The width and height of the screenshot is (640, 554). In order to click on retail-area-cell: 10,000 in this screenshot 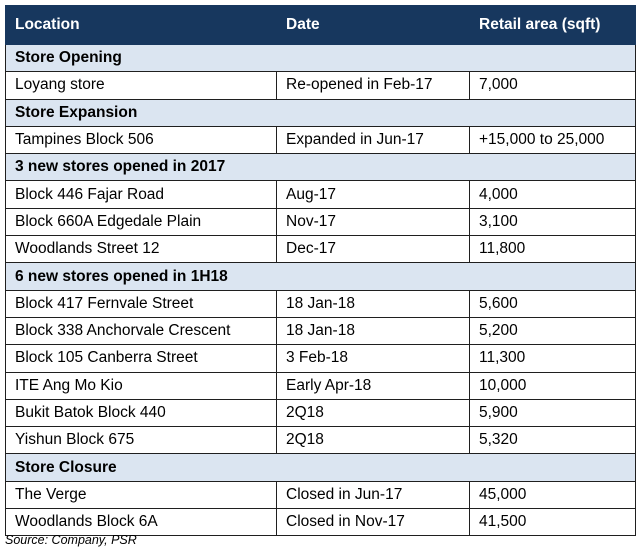, I will do `click(552, 385)`.